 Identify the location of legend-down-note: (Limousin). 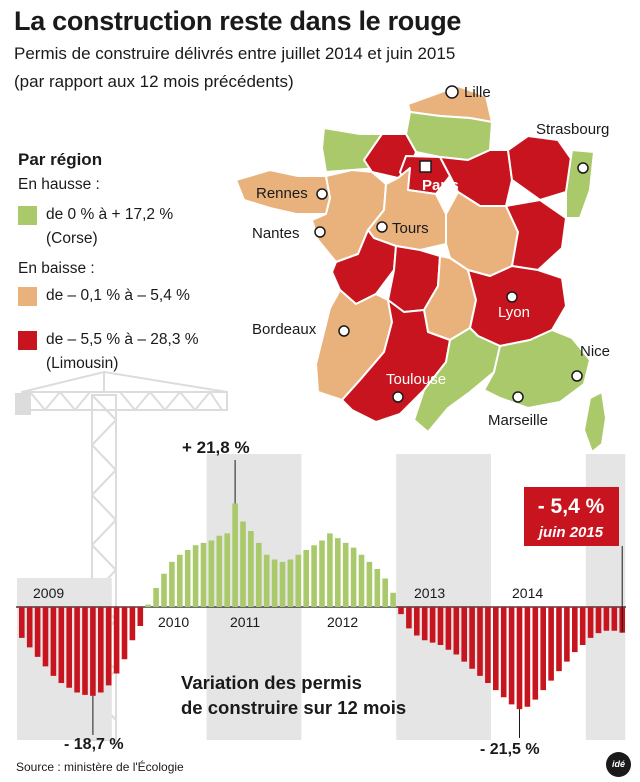
(82, 363).